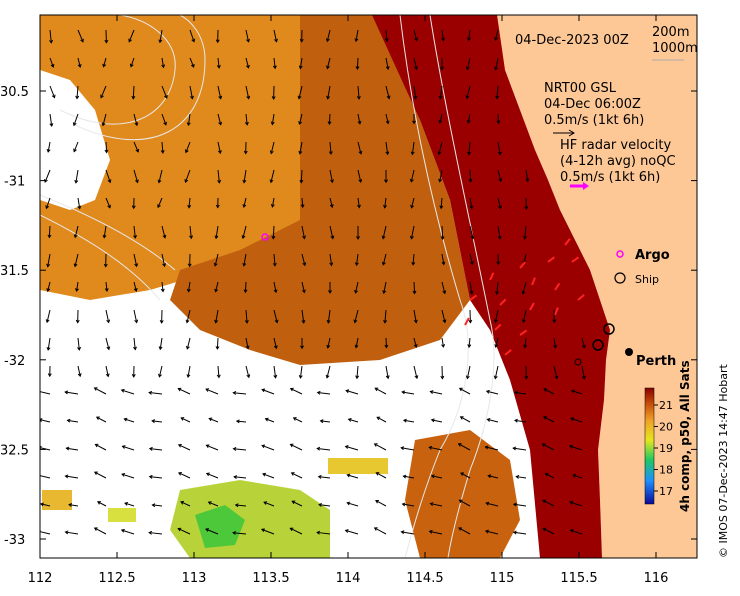 Image resolution: width=740 pixels, height=596 pixels. I want to click on lon-tick-label: 115.5, so click(578, 578).